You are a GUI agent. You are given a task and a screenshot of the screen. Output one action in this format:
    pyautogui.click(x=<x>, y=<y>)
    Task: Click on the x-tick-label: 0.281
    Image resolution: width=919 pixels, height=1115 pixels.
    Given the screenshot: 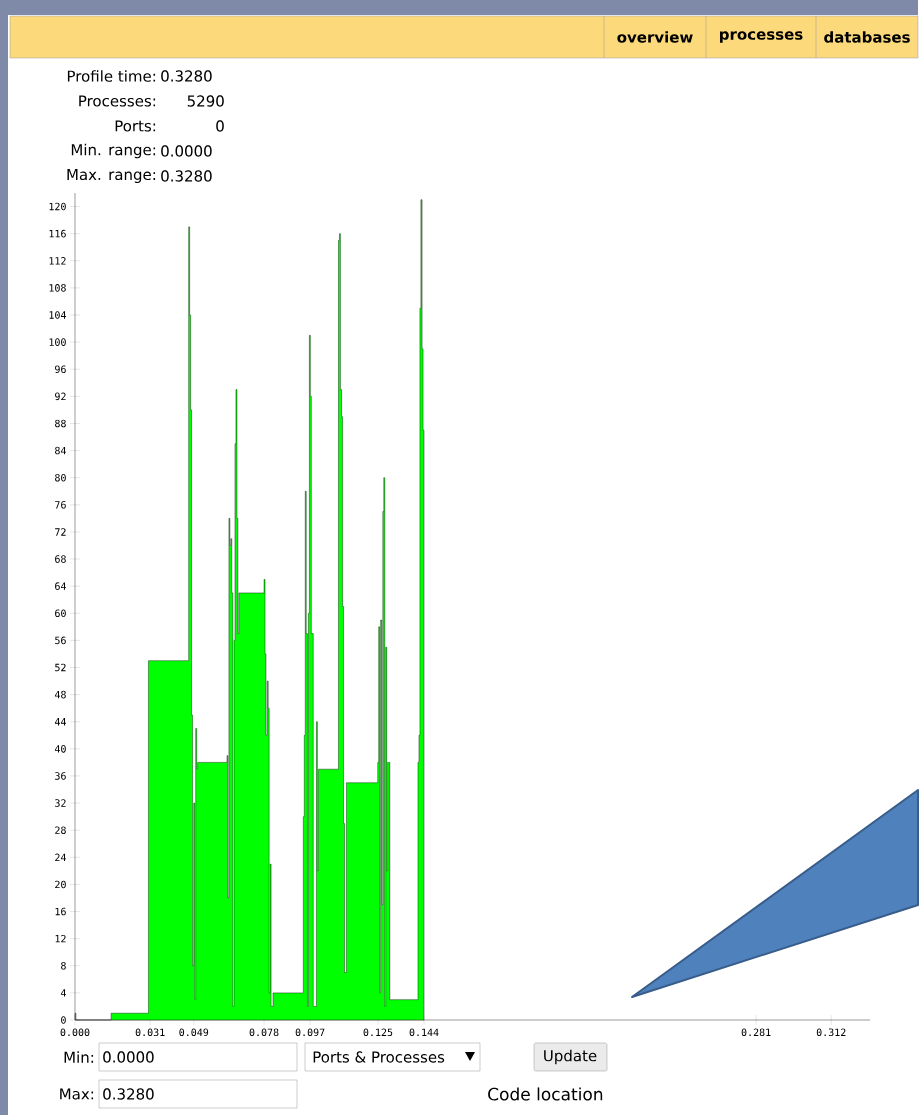 What is the action you would take?
    pyautogui.click(x=756, y=1032)
    